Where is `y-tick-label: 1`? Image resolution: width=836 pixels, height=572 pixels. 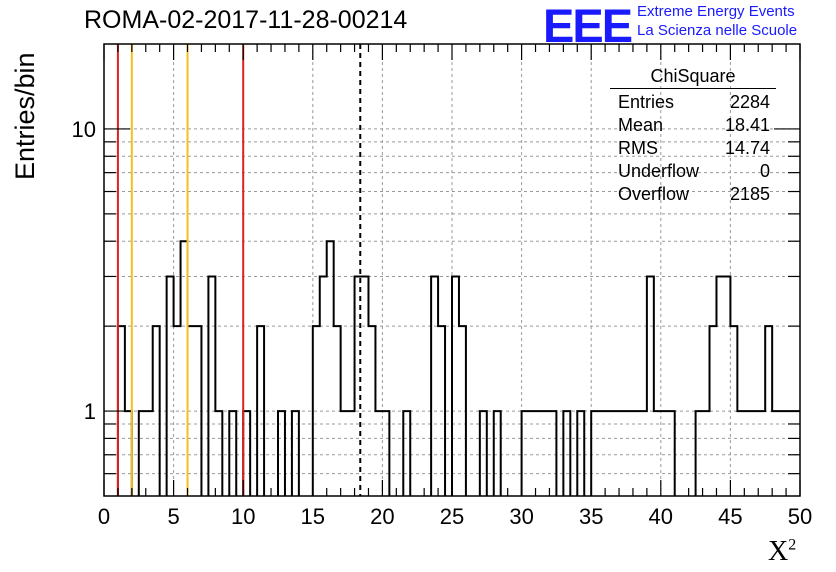 y-tick-label: 1 is located at coordinates (90, 411).